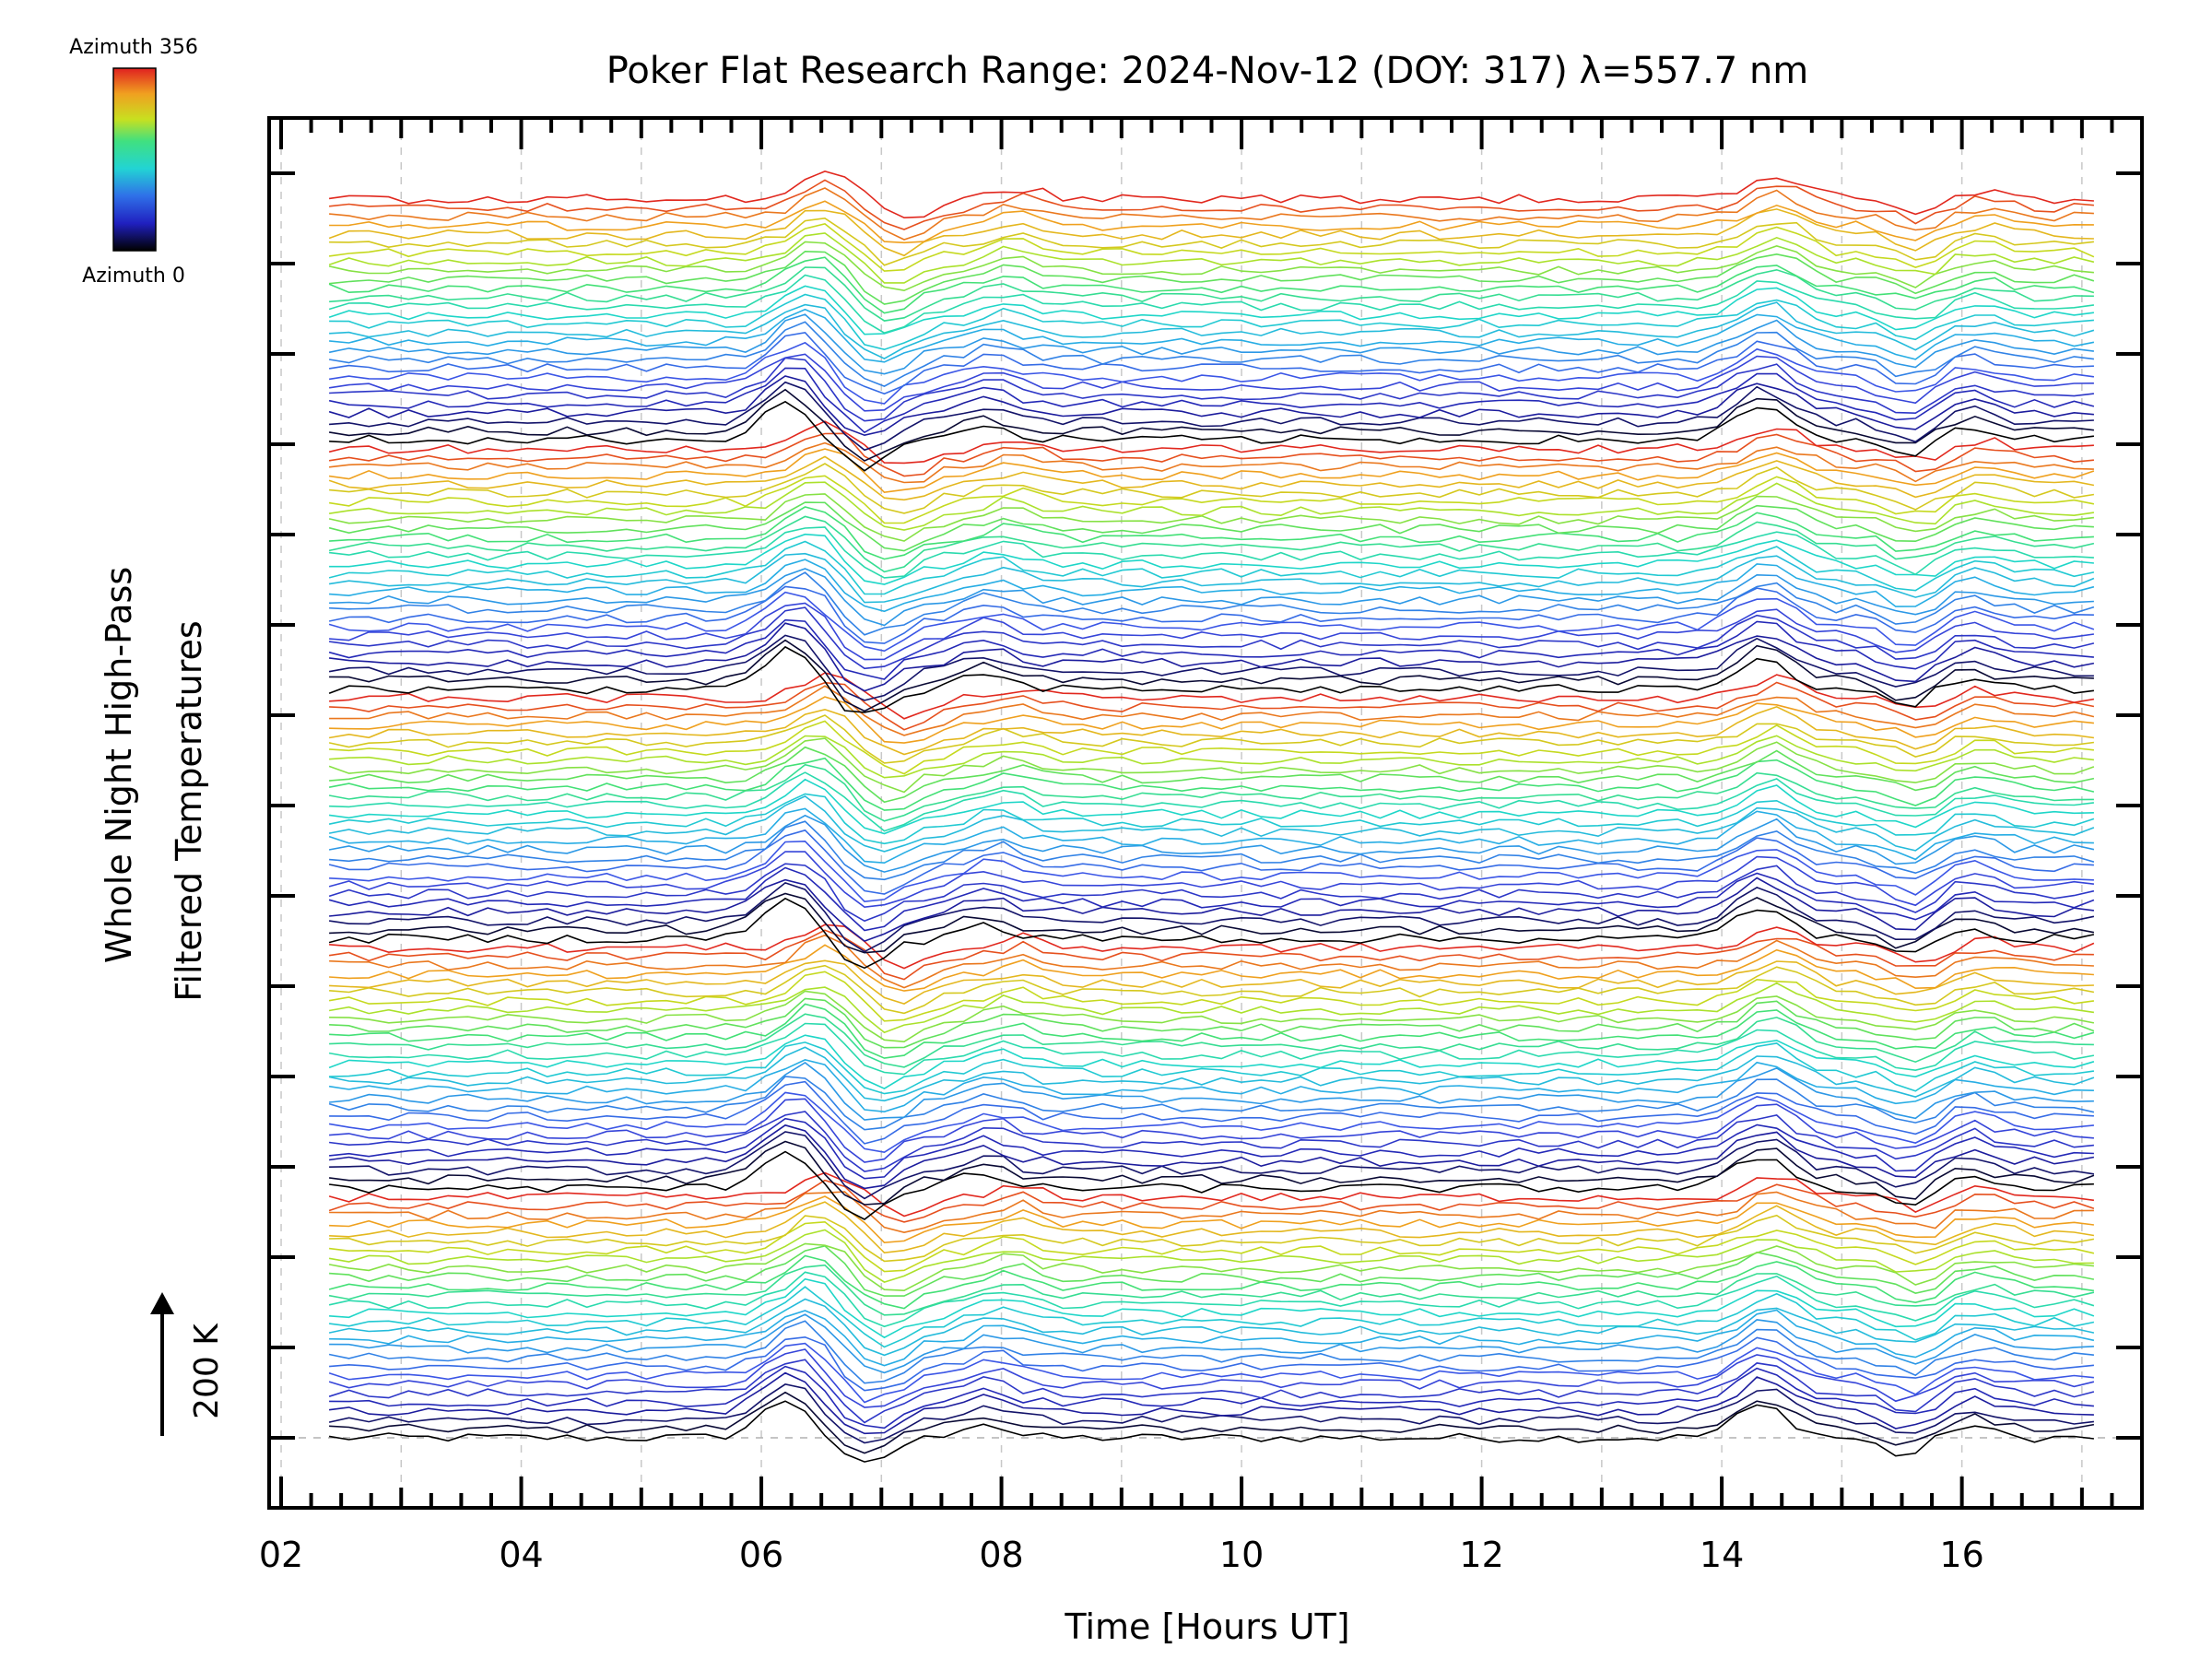 Image resolution: width=2212 pixels, height=1659 pixels. Describe the element at coordinates (133, 47) in the screenshot. I see `colorbar-top-label: Azimuth 356` at that location.